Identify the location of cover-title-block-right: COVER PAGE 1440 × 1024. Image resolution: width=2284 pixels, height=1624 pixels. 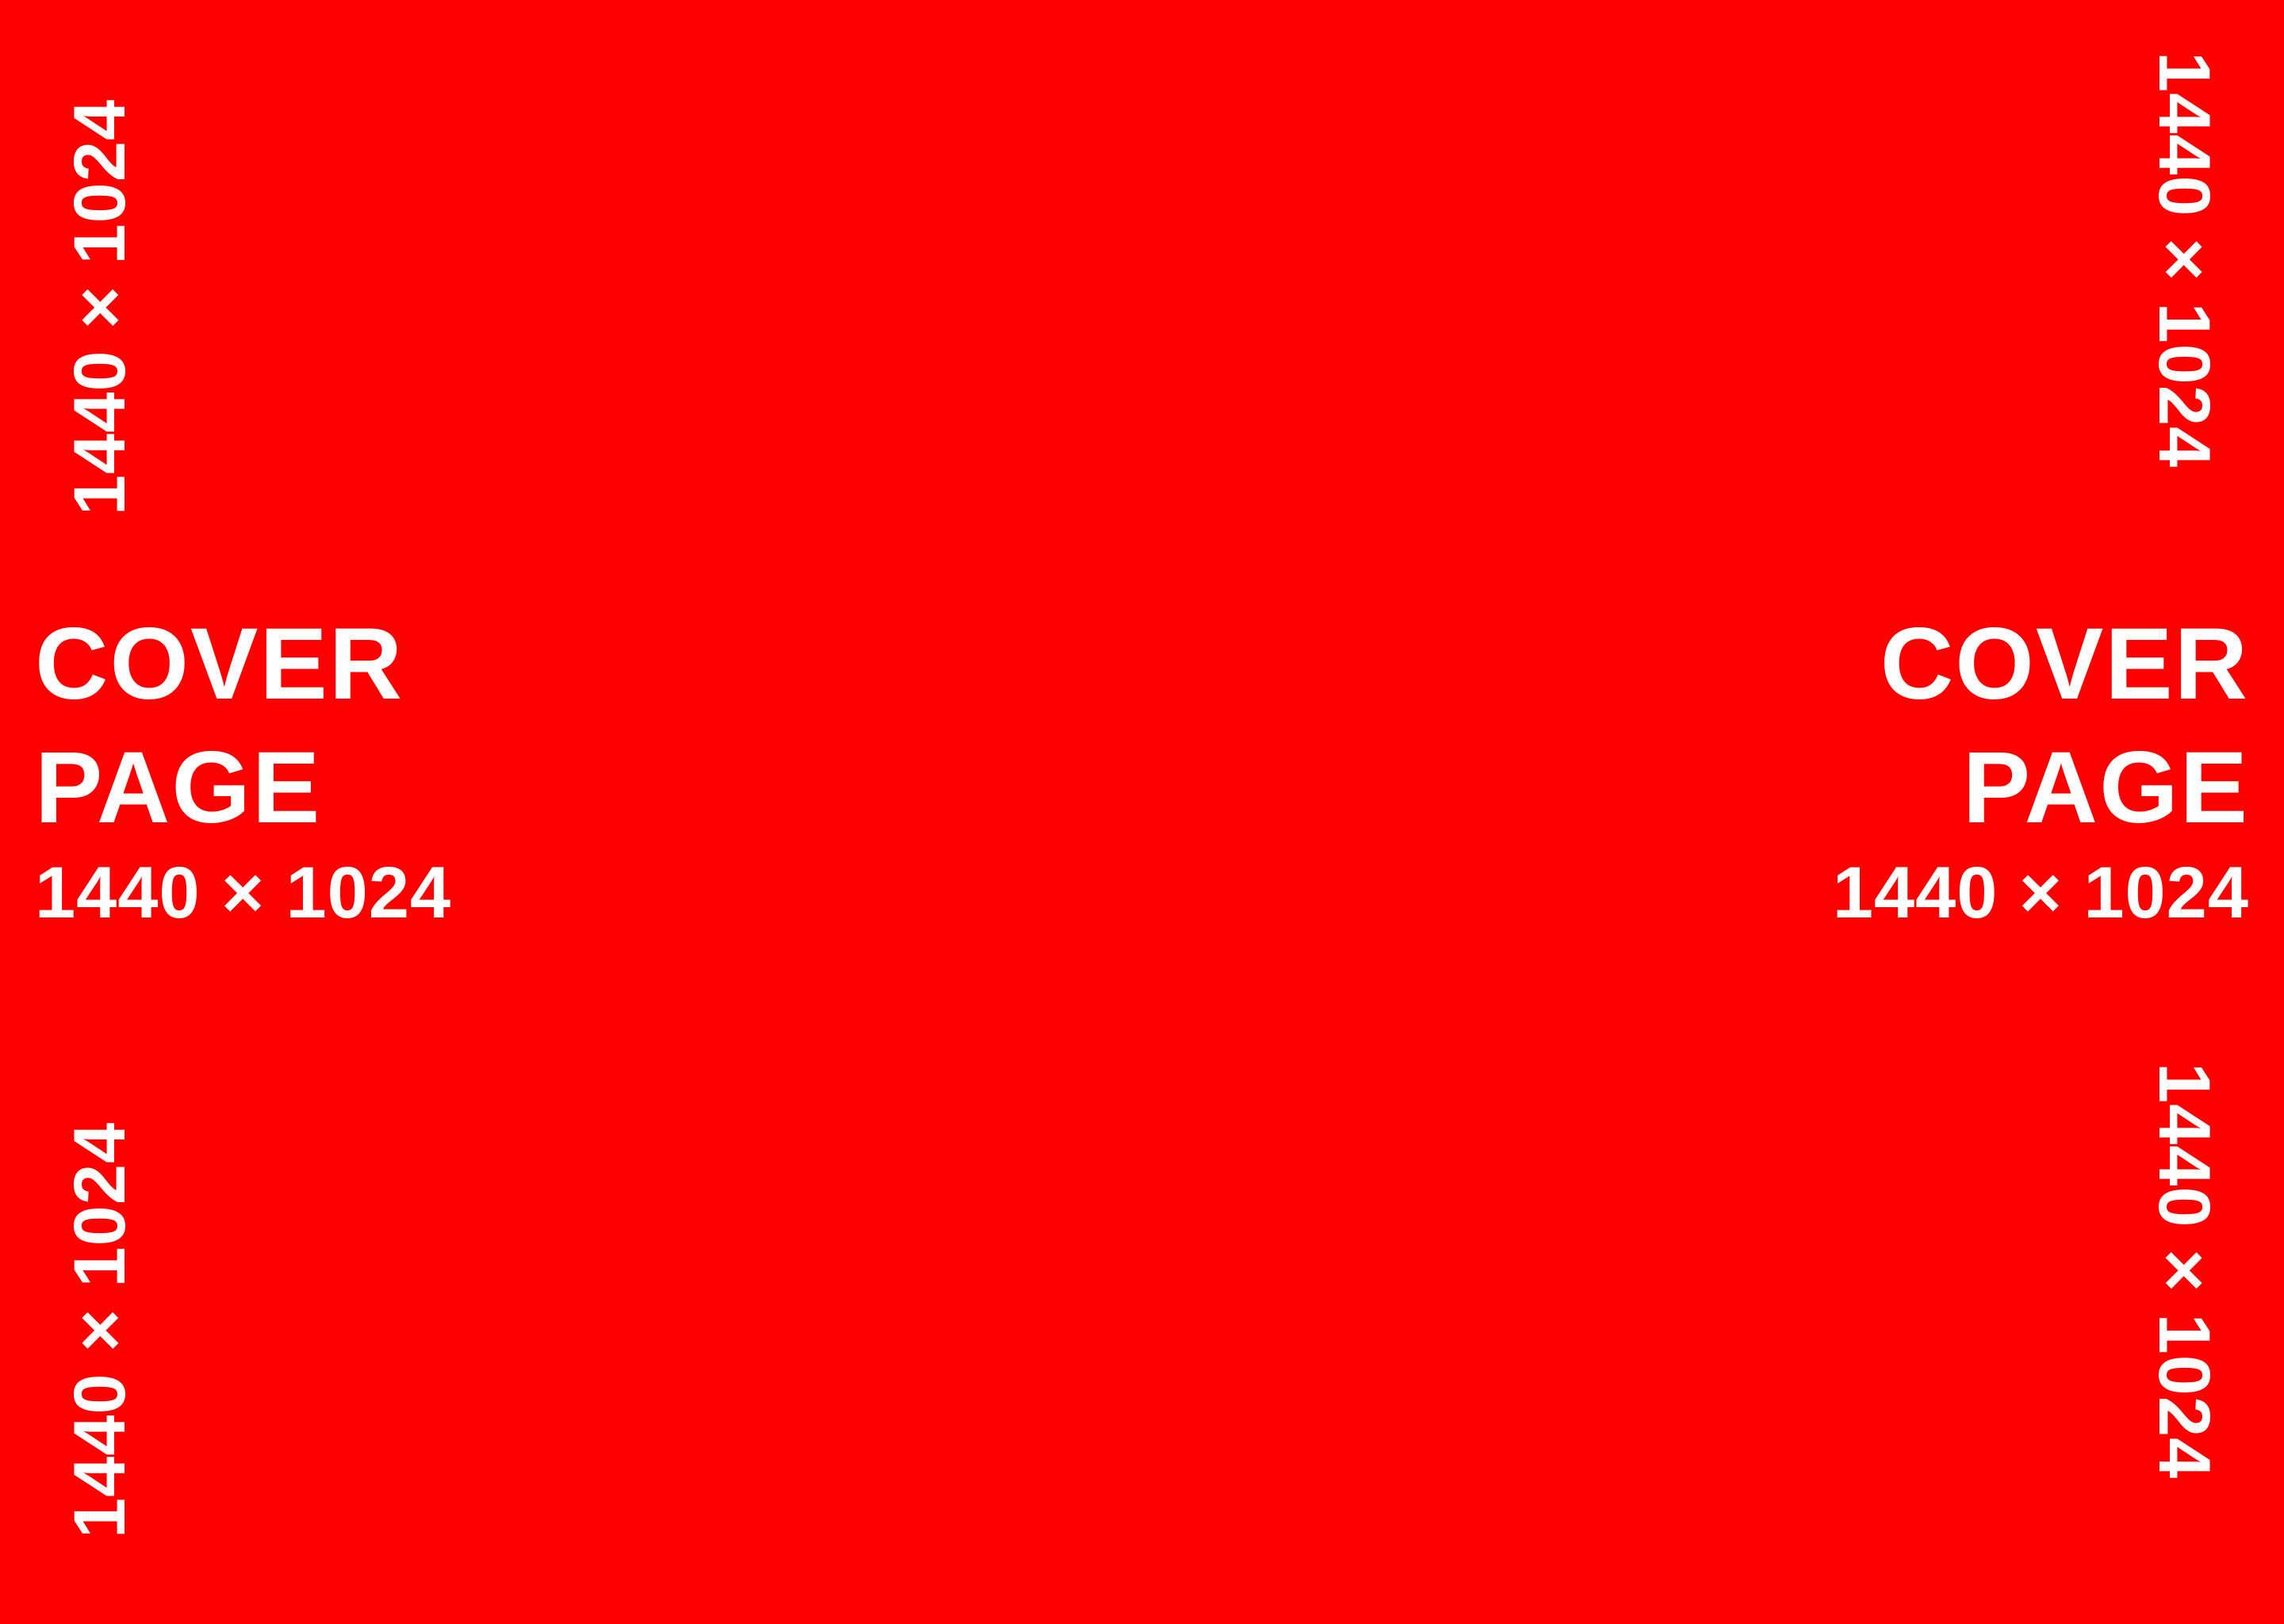
(2041, 768).